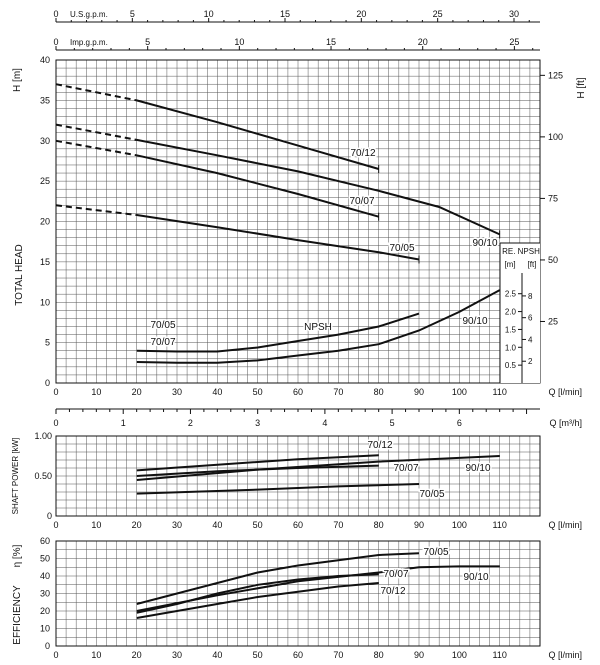 The height and width of the screenshot is (665, 600). I want to click on eff-x-tick-label: 20, so click(137, 655).